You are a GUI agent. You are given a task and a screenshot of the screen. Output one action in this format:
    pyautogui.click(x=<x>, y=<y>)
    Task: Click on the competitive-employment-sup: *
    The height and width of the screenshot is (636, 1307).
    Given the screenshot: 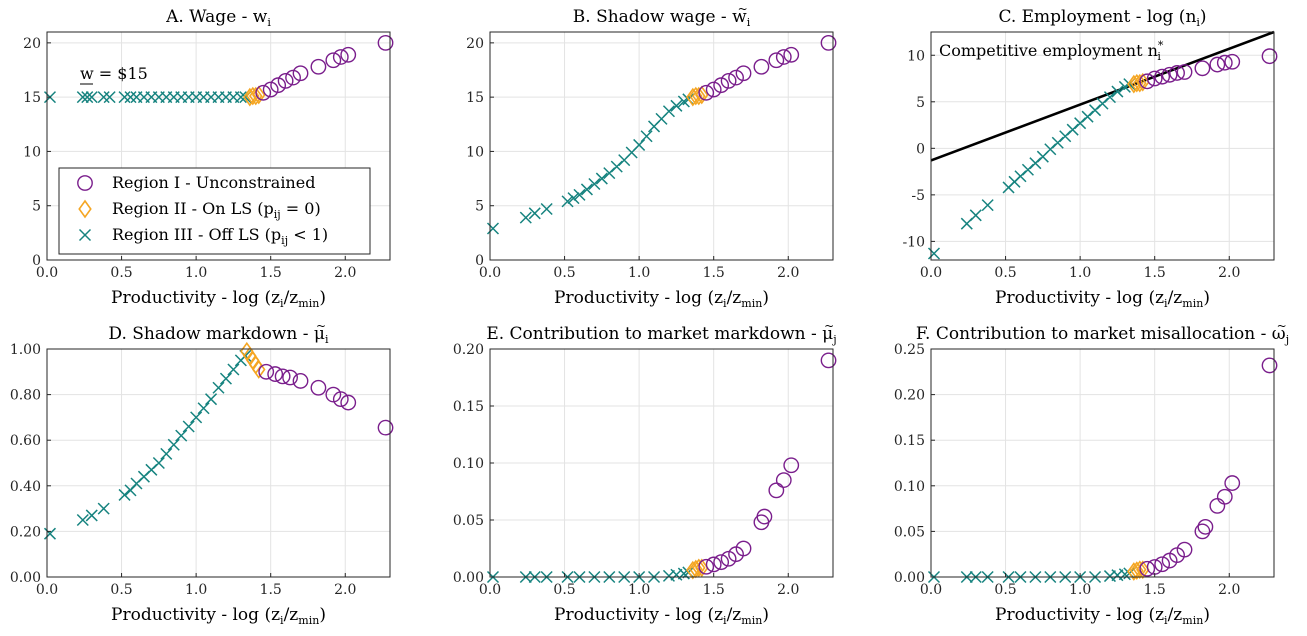 What is the action you would take?
    pyautogui.click(x=1161, y=45)
    